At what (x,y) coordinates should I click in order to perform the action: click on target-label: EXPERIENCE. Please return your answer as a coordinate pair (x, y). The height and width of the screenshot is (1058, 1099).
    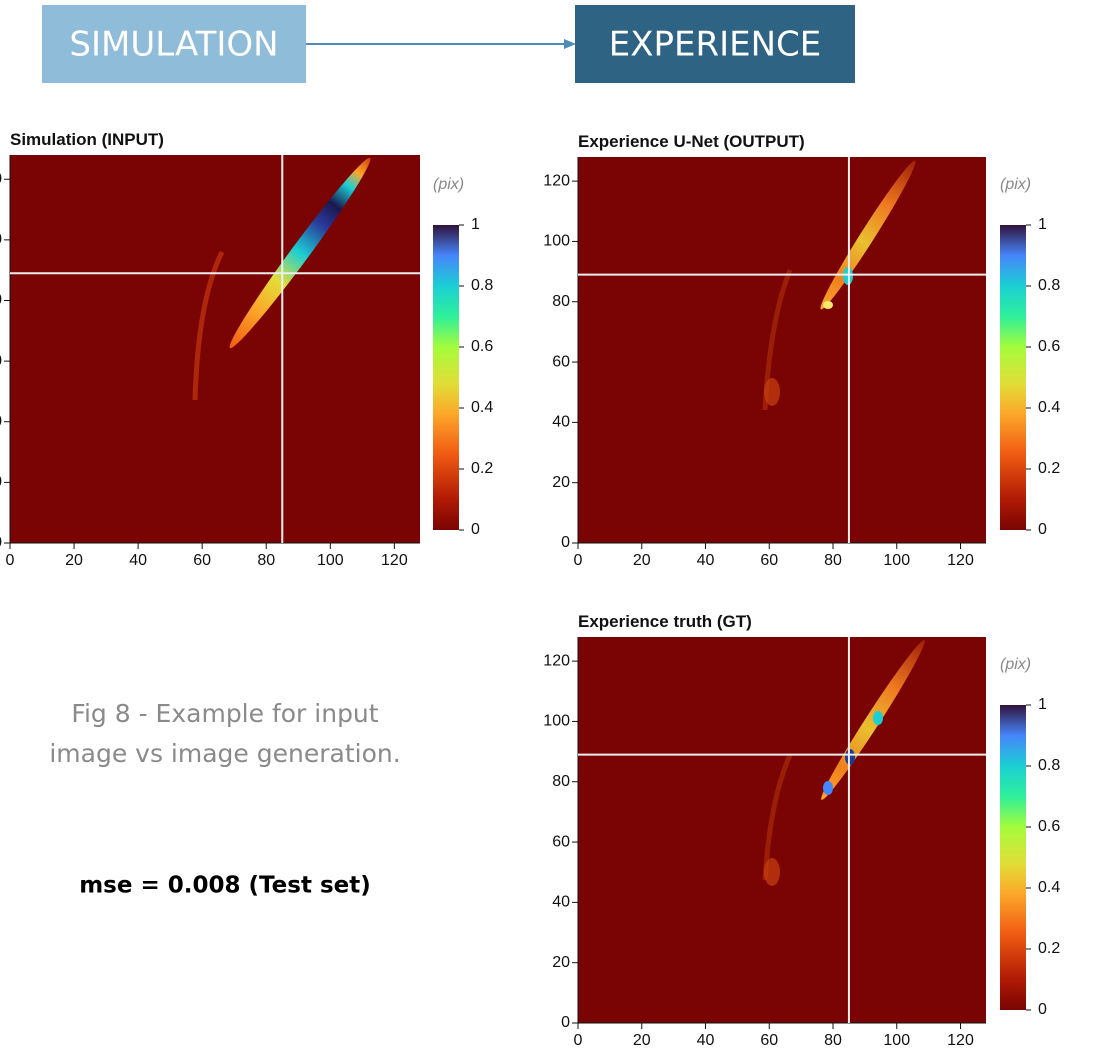
    Looking at the image, I should click on (715, 45).